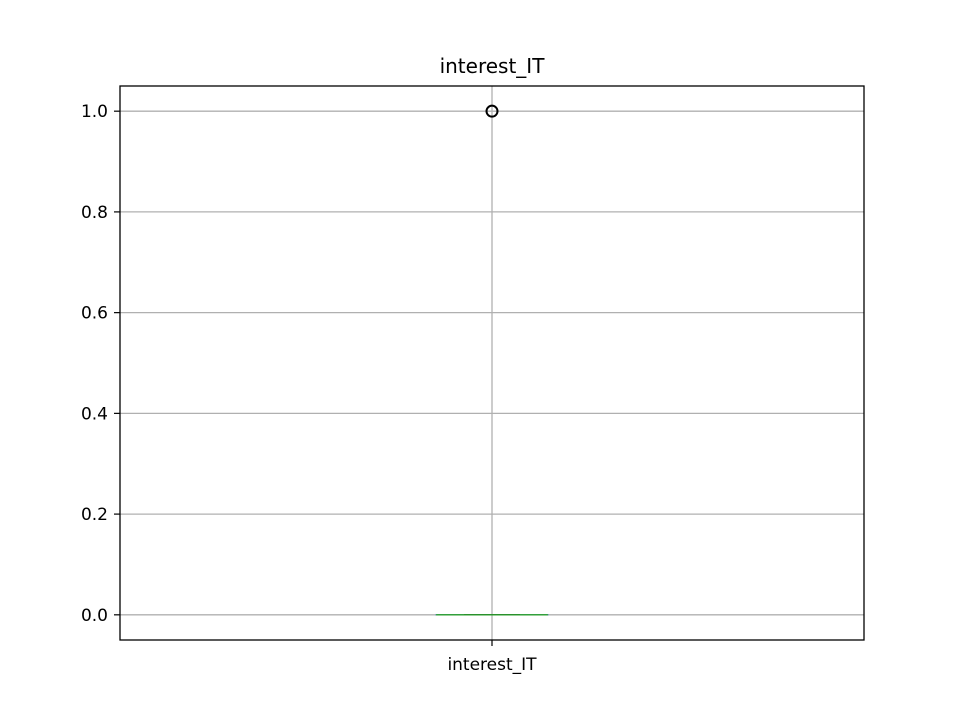  I want to click on y-tick-label: 0.0, so click(94, 616).